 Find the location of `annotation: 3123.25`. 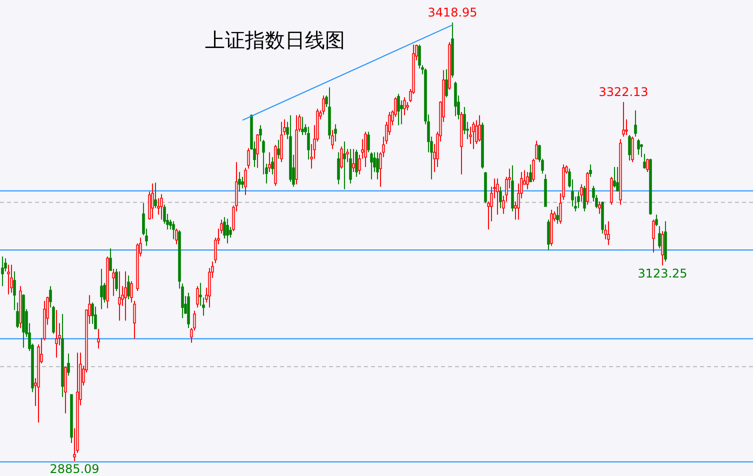

annotation: 3123.25 is located at coordinates (663, 273).